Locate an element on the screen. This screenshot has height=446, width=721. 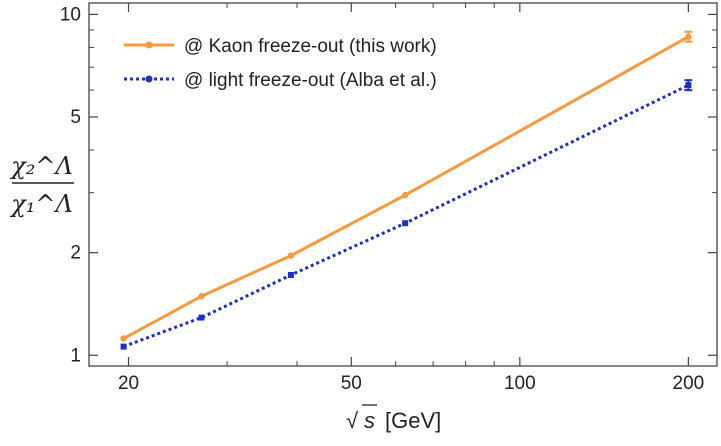
legend-marker-light is located at coordinates (149, 79).